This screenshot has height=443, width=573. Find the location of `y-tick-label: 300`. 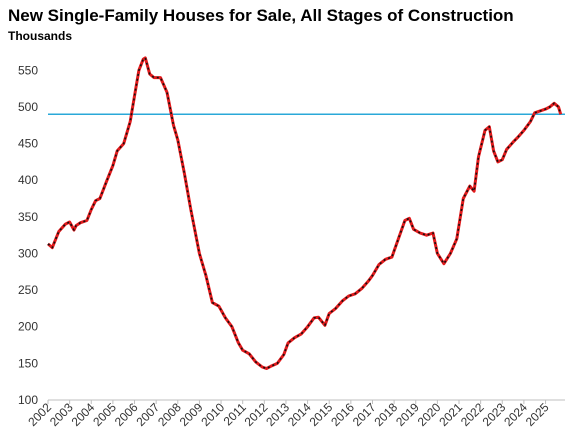

y-tick-label: 300 is located at coordinates (28, 253).